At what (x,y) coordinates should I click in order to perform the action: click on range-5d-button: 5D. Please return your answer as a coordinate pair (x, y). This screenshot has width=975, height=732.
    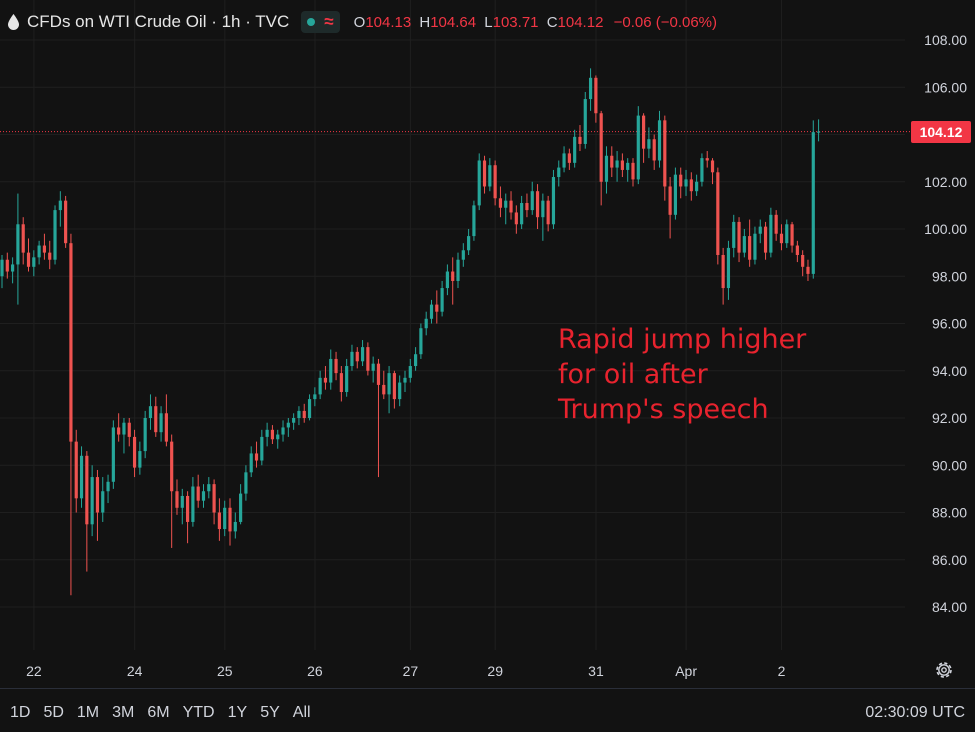
    Looking at the image, I should click on (53, 712).